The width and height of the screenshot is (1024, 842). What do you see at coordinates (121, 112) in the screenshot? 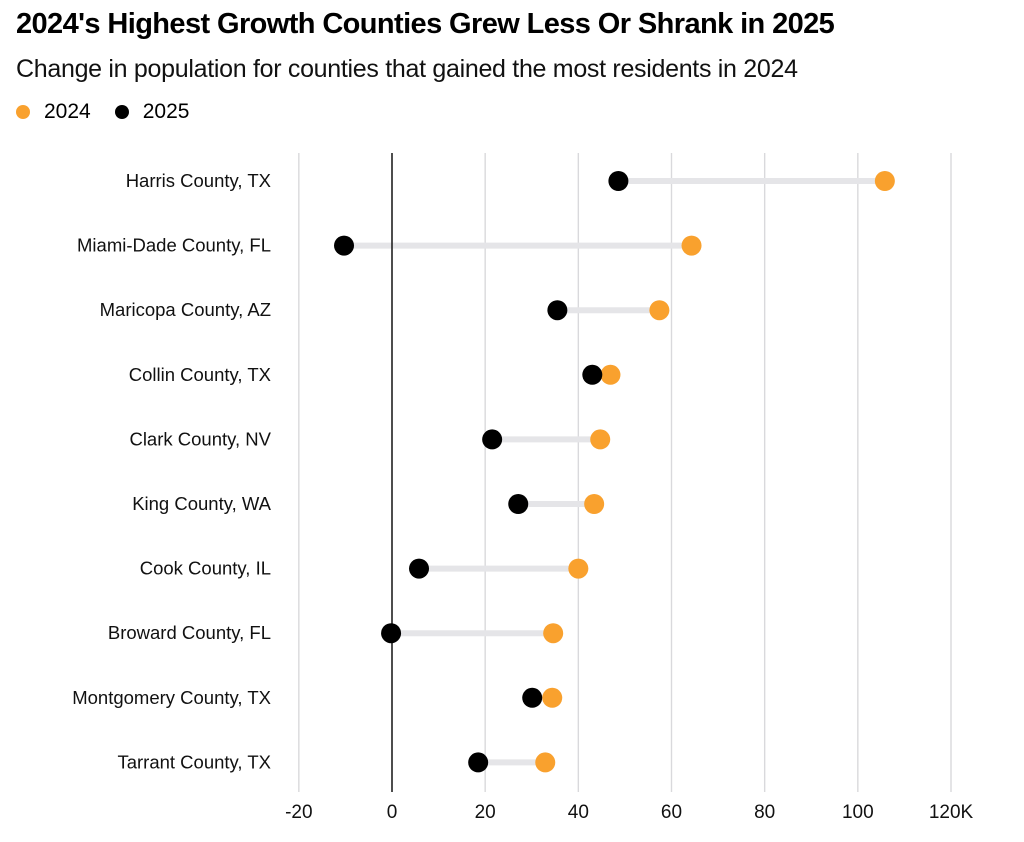
I see `legend-swatch-2025` at bounding box center [121, 112].